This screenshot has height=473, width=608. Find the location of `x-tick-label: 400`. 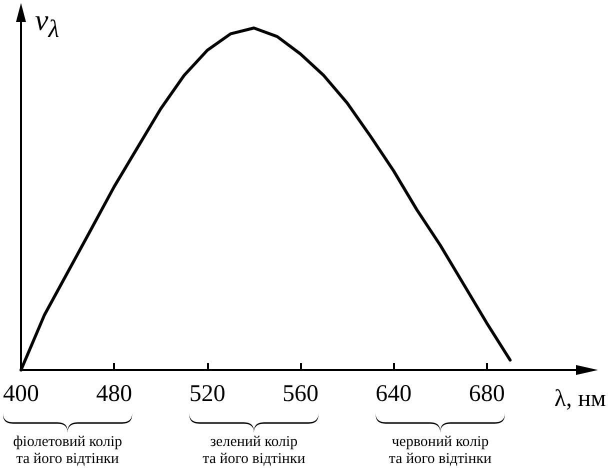

x-tick-label: 400 is located at coordinates (21, 394).